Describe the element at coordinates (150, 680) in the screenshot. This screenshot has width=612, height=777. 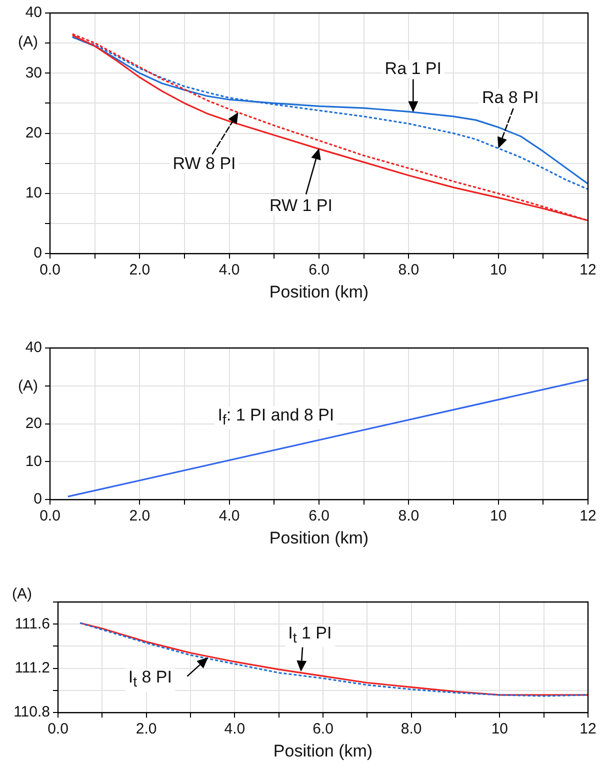
I see `annotation: I$_{t}$ 8 PI` at that location.